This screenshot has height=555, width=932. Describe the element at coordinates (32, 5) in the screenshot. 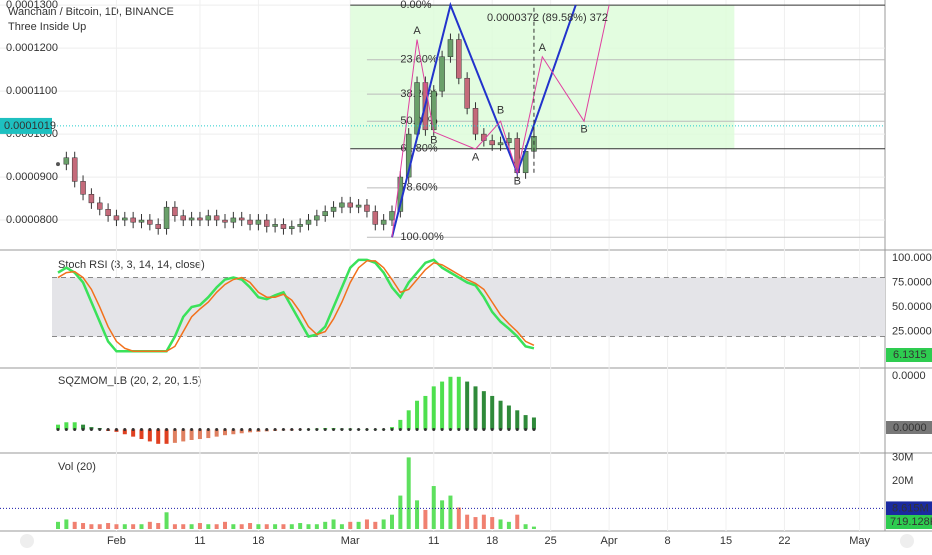

I see `y-tick-label: 0.0001300` at that location.